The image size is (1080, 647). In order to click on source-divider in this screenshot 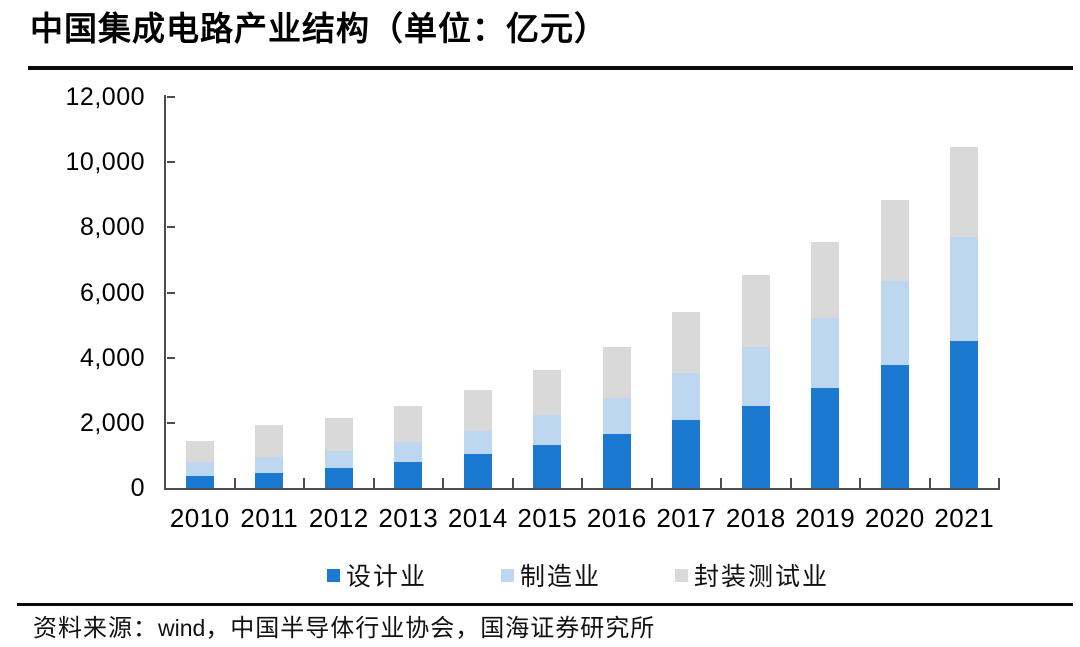, I will do `click(545, 604)`.